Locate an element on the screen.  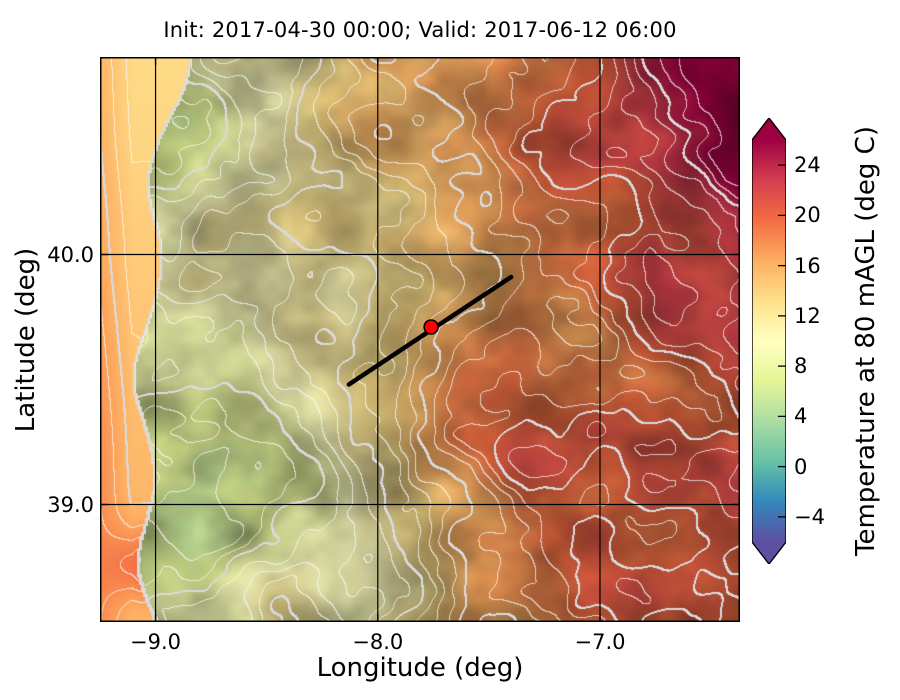
colorbar-tick-label: 4 is located at coordinates (801, 416).